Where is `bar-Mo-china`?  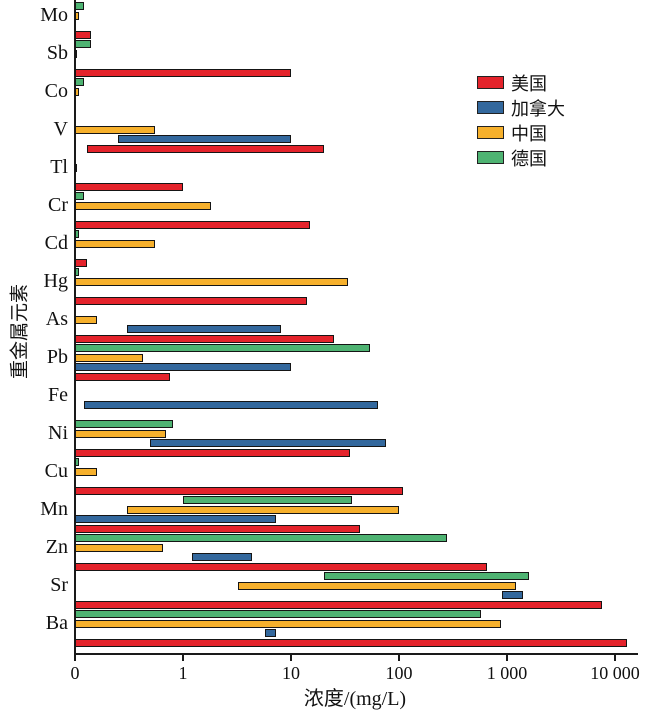 bar-Mo-china is located at coordinates (77, 15).